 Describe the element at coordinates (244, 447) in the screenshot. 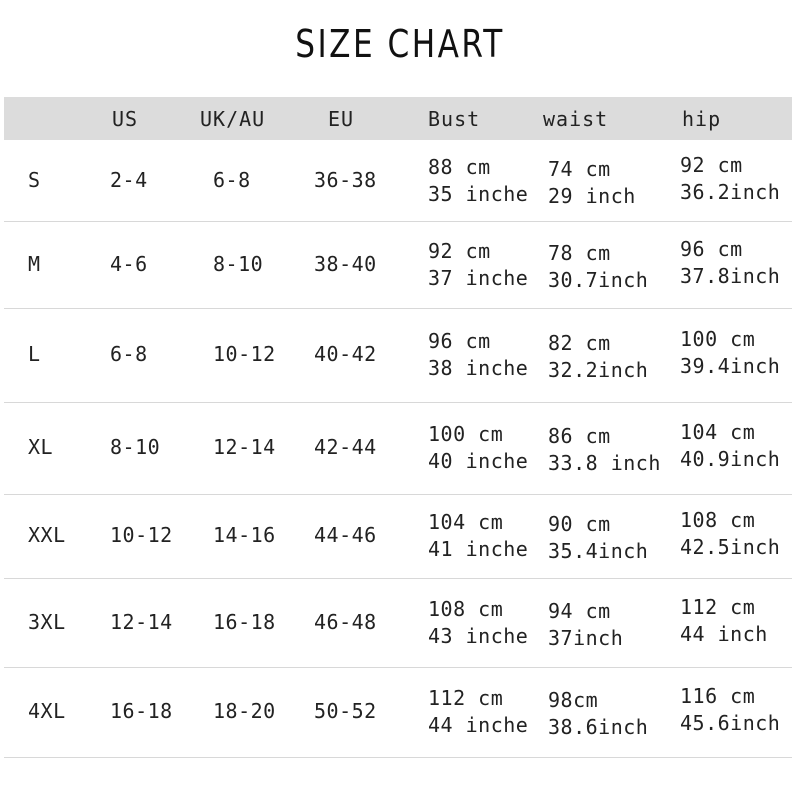

I see `cell-ukau: 12-14` at that location.